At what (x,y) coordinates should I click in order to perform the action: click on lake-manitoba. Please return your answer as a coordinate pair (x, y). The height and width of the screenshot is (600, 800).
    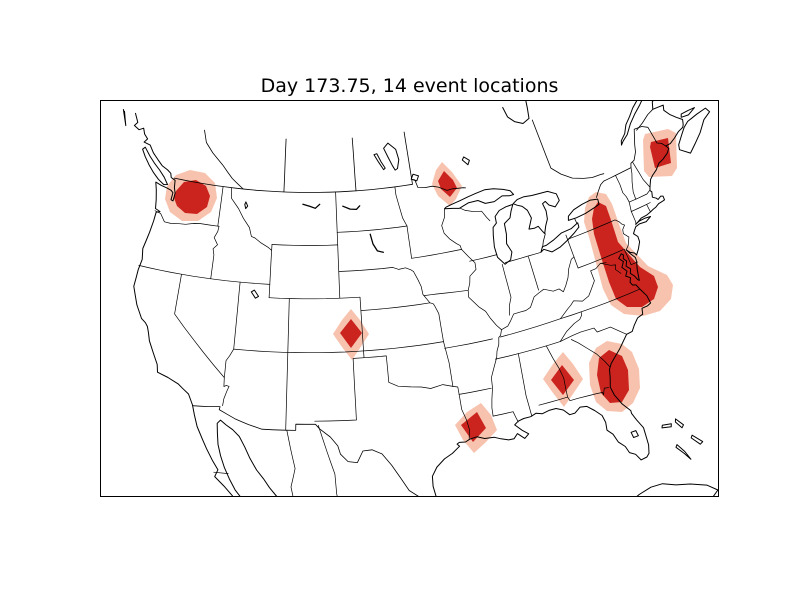
    Looking at the image, I should click on (379, 162).